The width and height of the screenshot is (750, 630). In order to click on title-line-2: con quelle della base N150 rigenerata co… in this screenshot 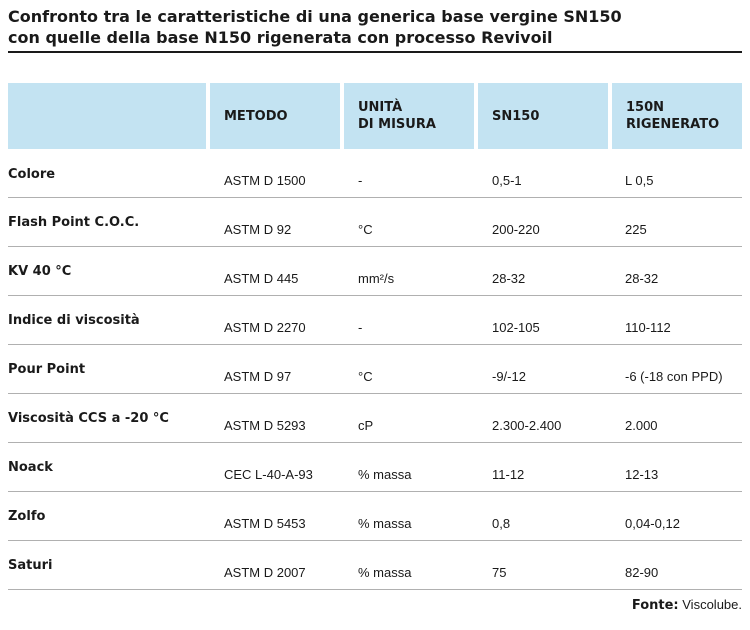, I will do `click(280, 37)`.